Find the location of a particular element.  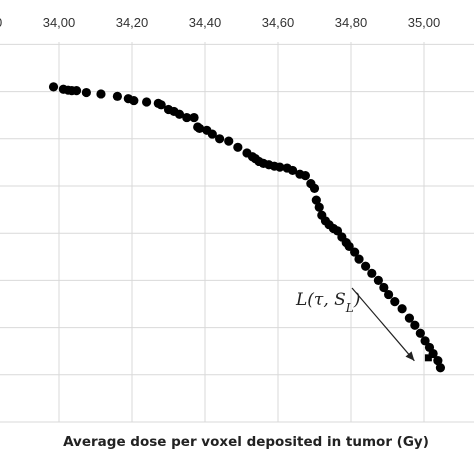

x-tick-labels: 33,80 34,00 34,20 34,40 34,60 34,80 35,00 is located at coordinates (220, 22).